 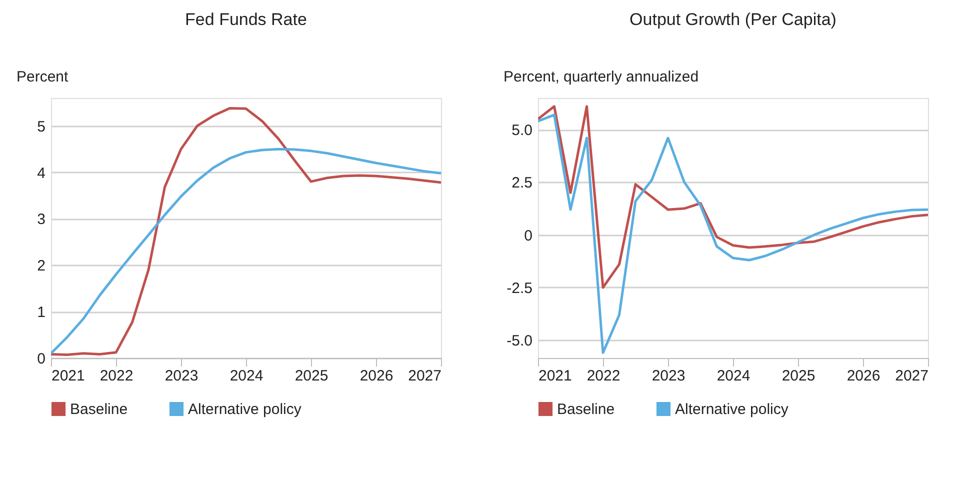 I want to click on y-tick-label: 3, so click(x=41, y=219).